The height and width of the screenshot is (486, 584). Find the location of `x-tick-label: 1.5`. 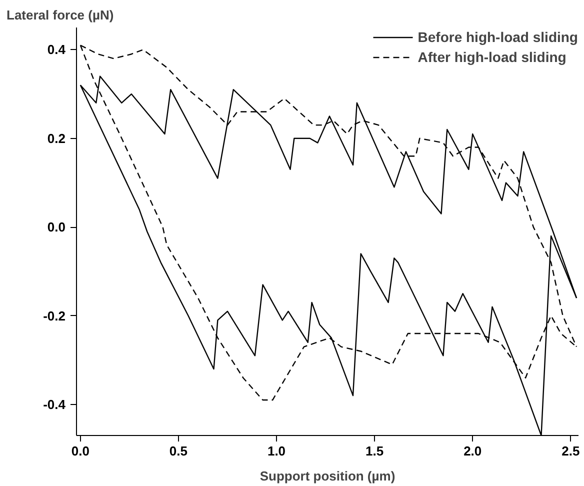

x-tick-label: 1.5 is located at coordinates (375, 451).